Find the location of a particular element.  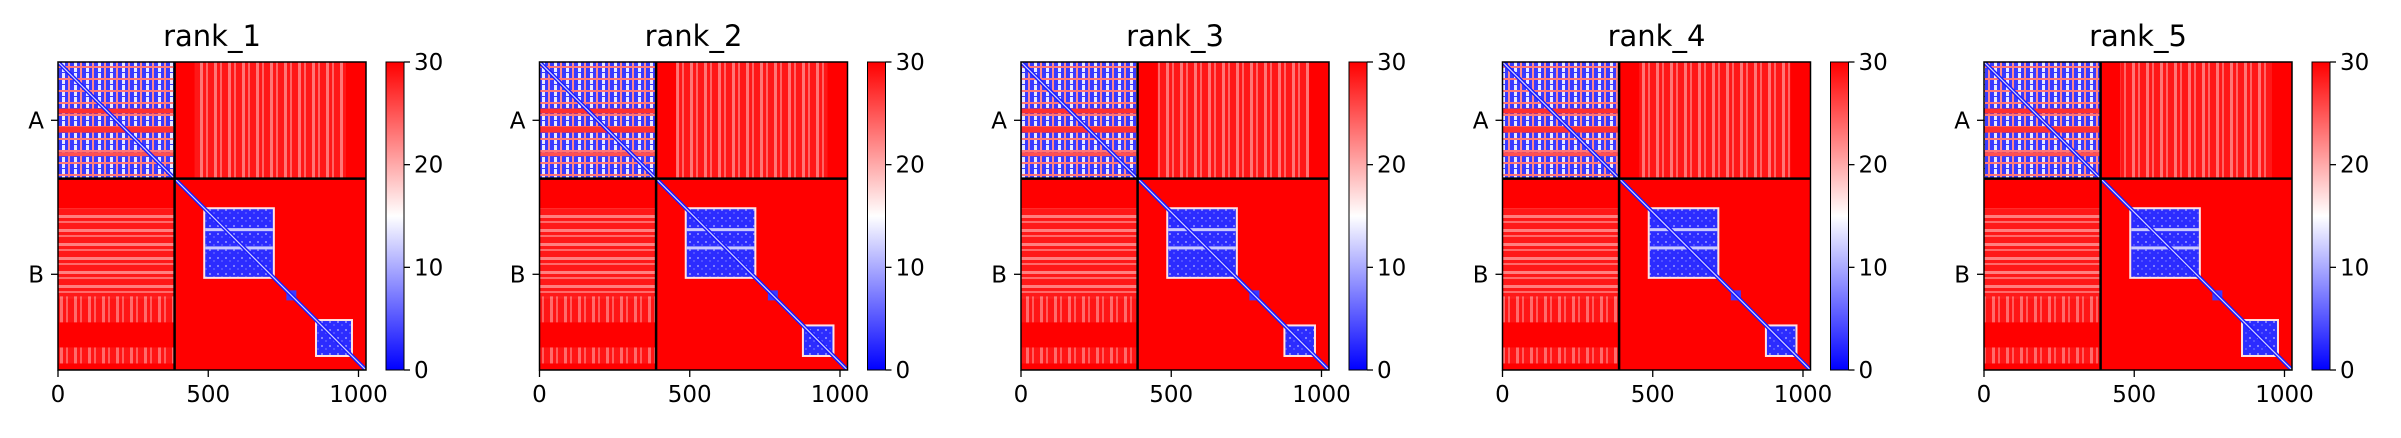

chart-title: rank_3 is located at coordinates (1175, 36).